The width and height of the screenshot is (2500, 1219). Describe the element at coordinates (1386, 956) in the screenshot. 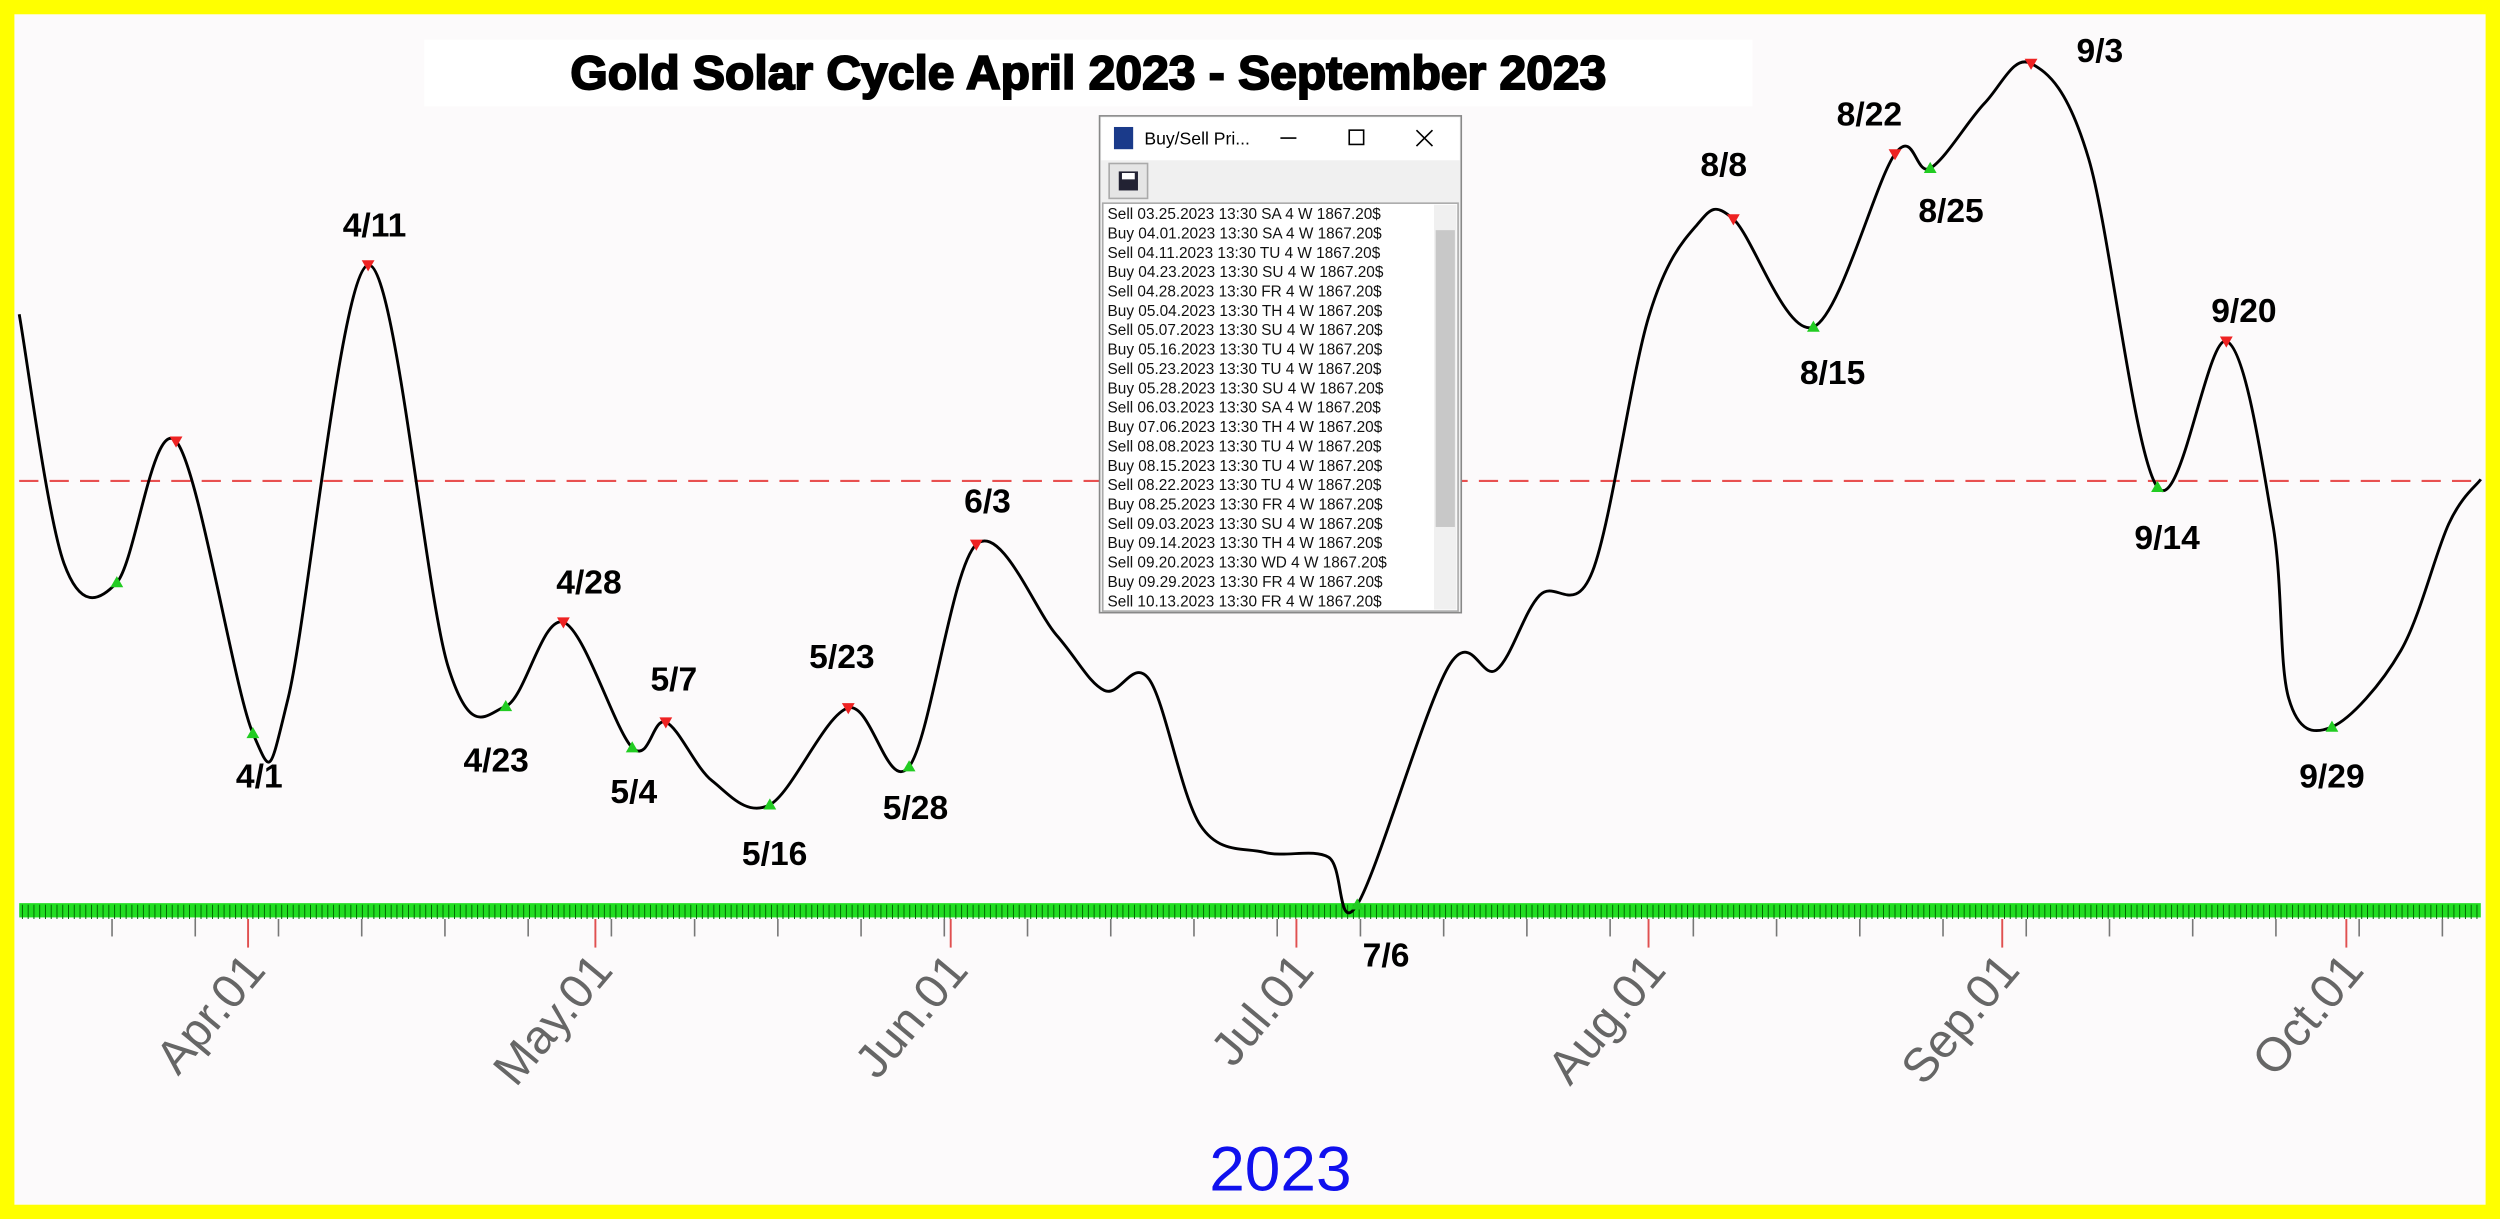

I see `turning-label: 7/6` at that location.